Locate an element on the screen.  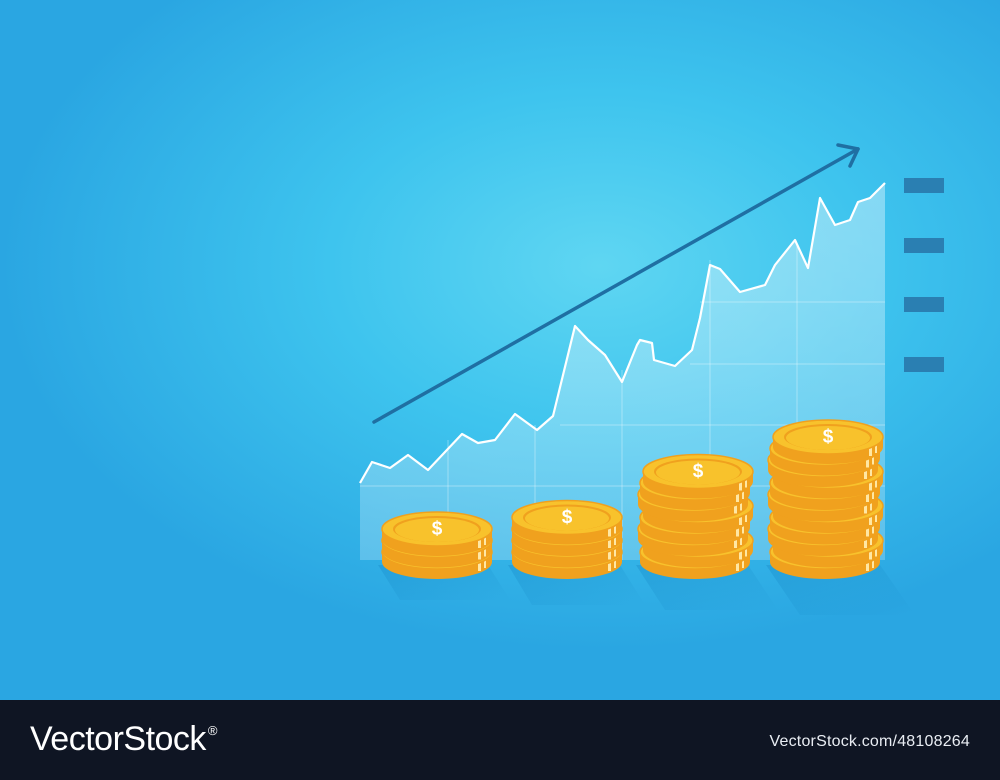
image-credit: VectorStock.com/48108264 is located at coordinates (869, 741).